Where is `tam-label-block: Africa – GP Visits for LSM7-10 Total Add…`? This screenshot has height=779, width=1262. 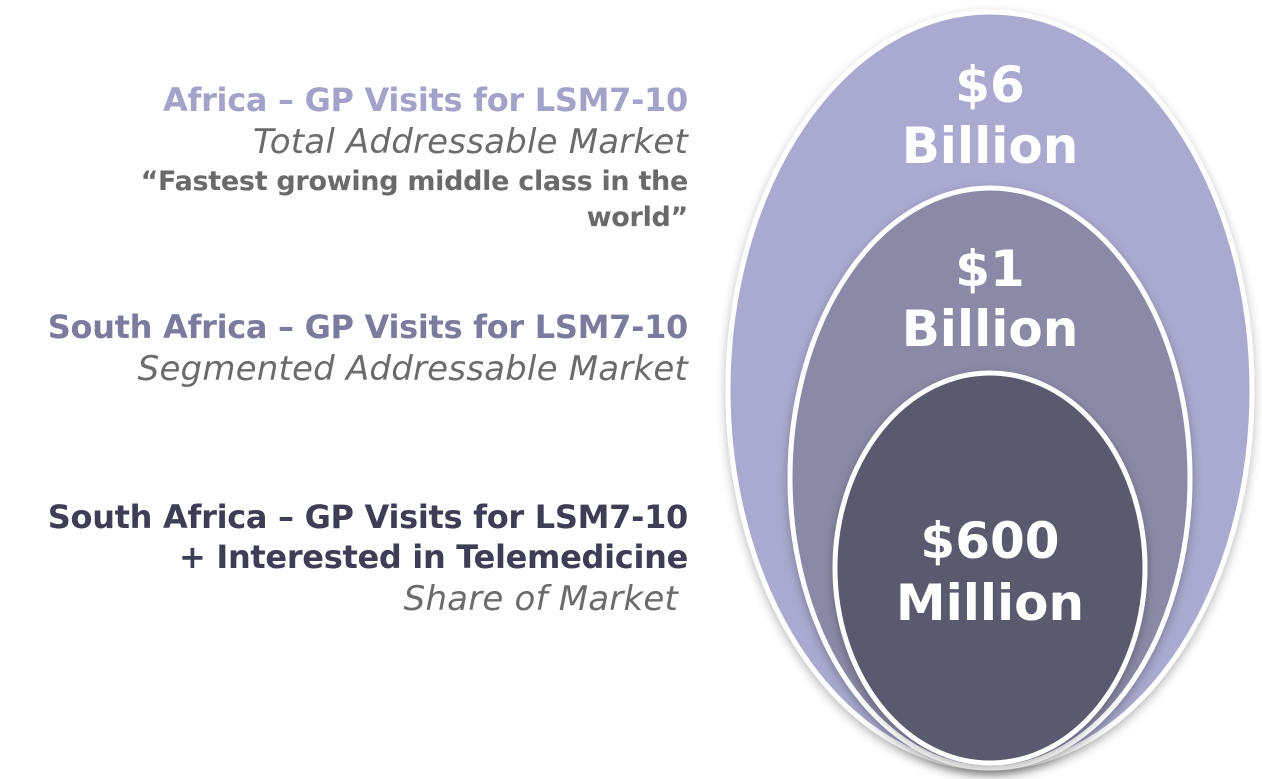
tam-label-block: Africa – GP Visits for LSM7-10 Total Add… is located at coordinates (414, 158).